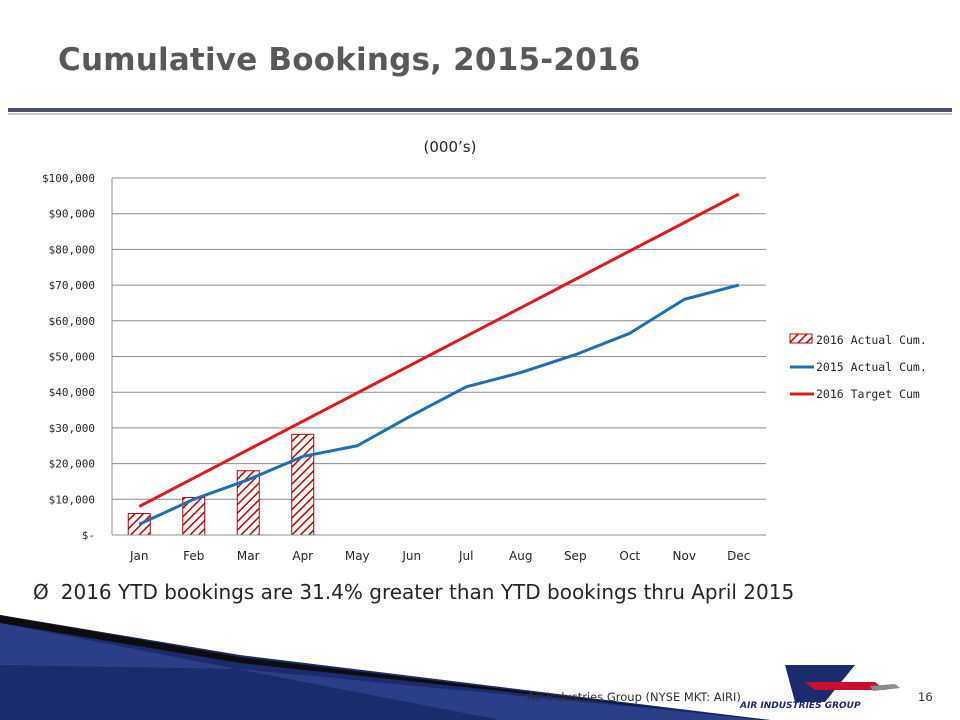  Describe the element at coordinates (72, 428) in the screenshot. I see `y-tick-label: $30,000` at that location.